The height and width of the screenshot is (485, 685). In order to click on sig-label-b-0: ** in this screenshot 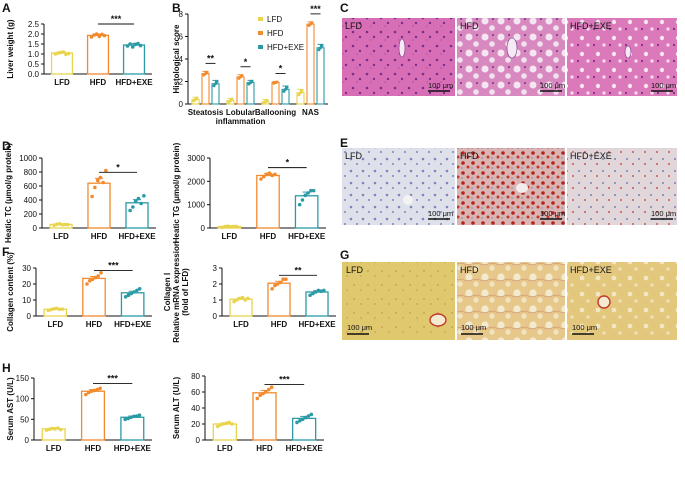, I will do `click(211, 58)`.